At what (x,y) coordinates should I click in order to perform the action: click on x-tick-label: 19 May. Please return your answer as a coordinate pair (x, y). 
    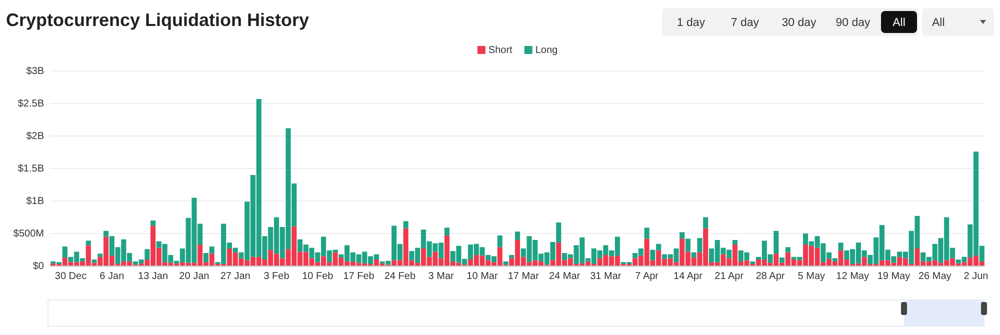
    Looking at the image, I should click on (893, 276).